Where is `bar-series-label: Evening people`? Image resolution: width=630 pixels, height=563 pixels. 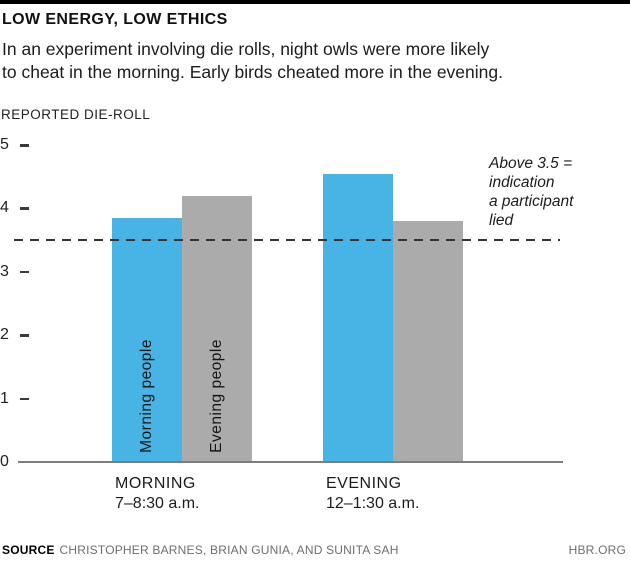 bar-series-label: Evening people is located at coordinates (217, 396).